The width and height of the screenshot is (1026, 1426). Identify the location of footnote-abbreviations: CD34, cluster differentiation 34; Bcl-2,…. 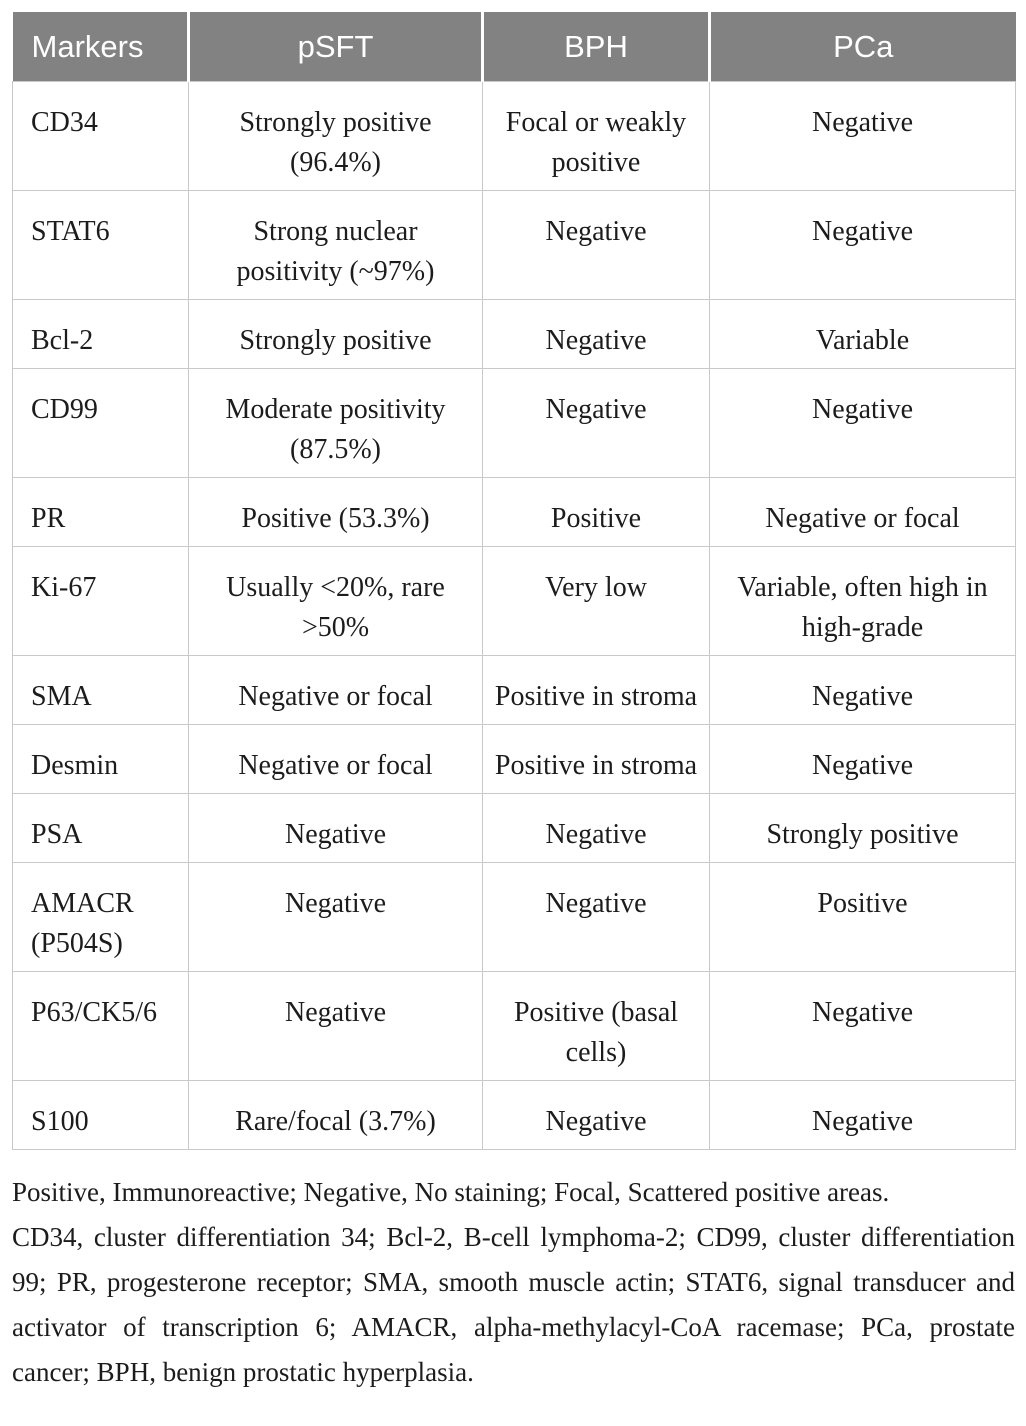
(513, 1304).